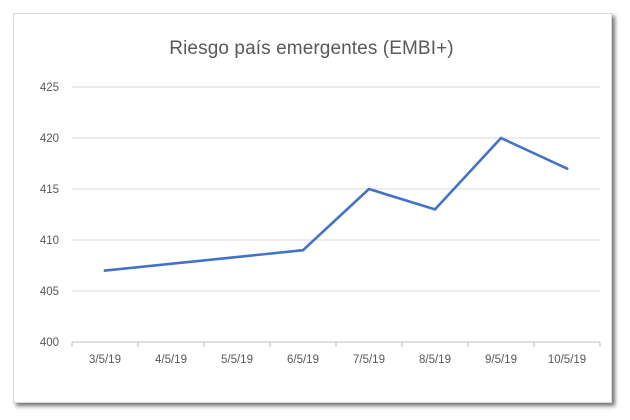 The height and width of the screenshot is (420, 630). Describe the element at coordinates (49, 343) in the screenshot. I see `y-tick-label: 400` at that location.